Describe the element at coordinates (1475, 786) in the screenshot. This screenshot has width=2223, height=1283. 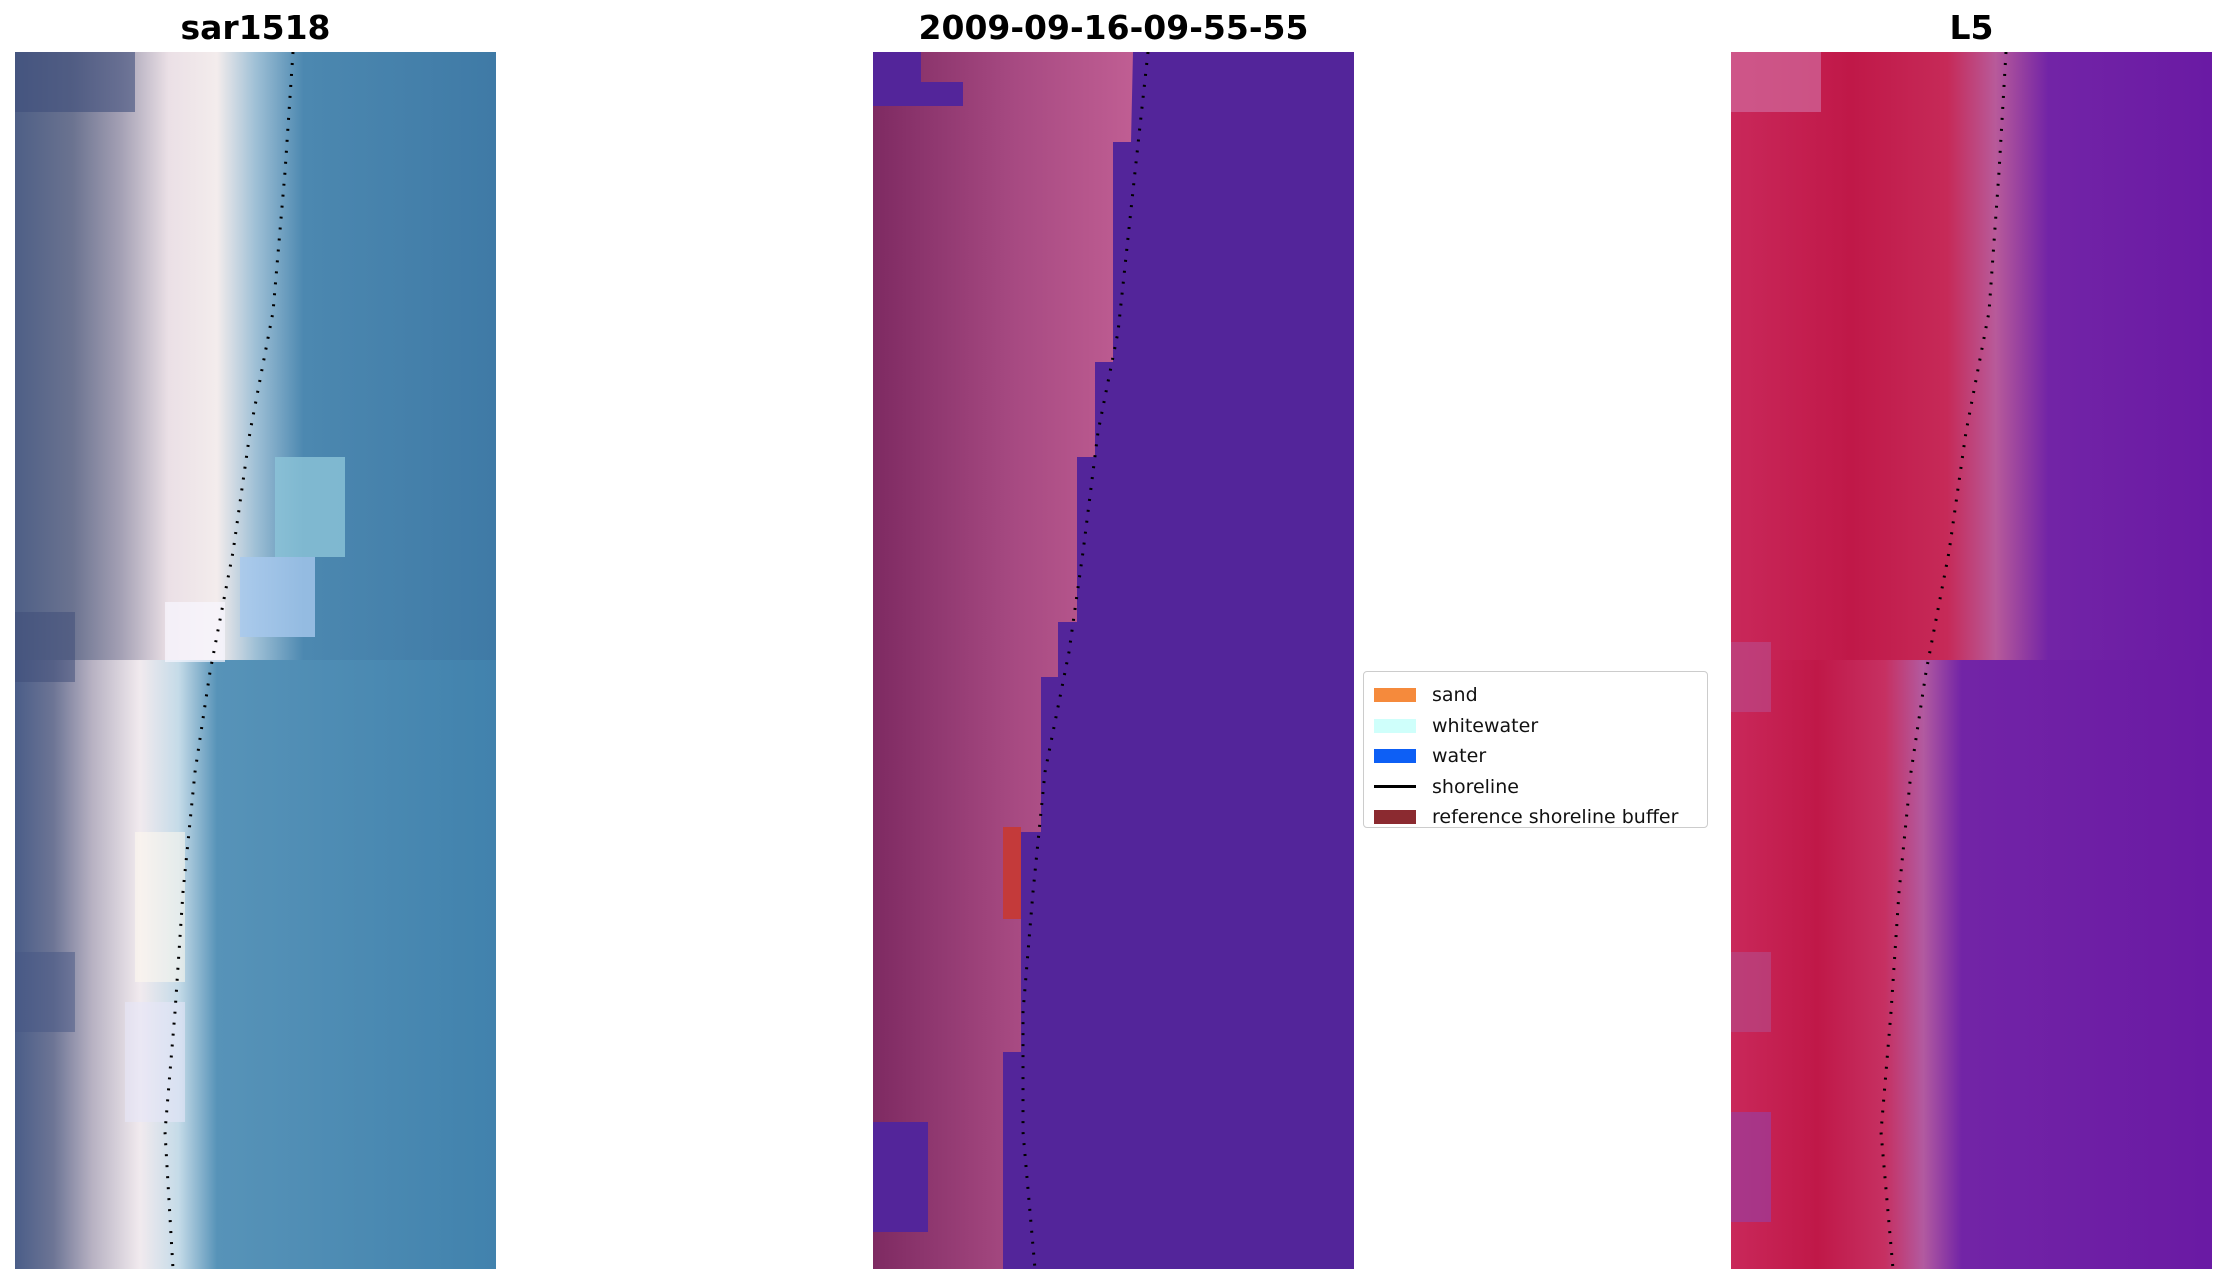
I see `legend-label: shoreline` at that location.